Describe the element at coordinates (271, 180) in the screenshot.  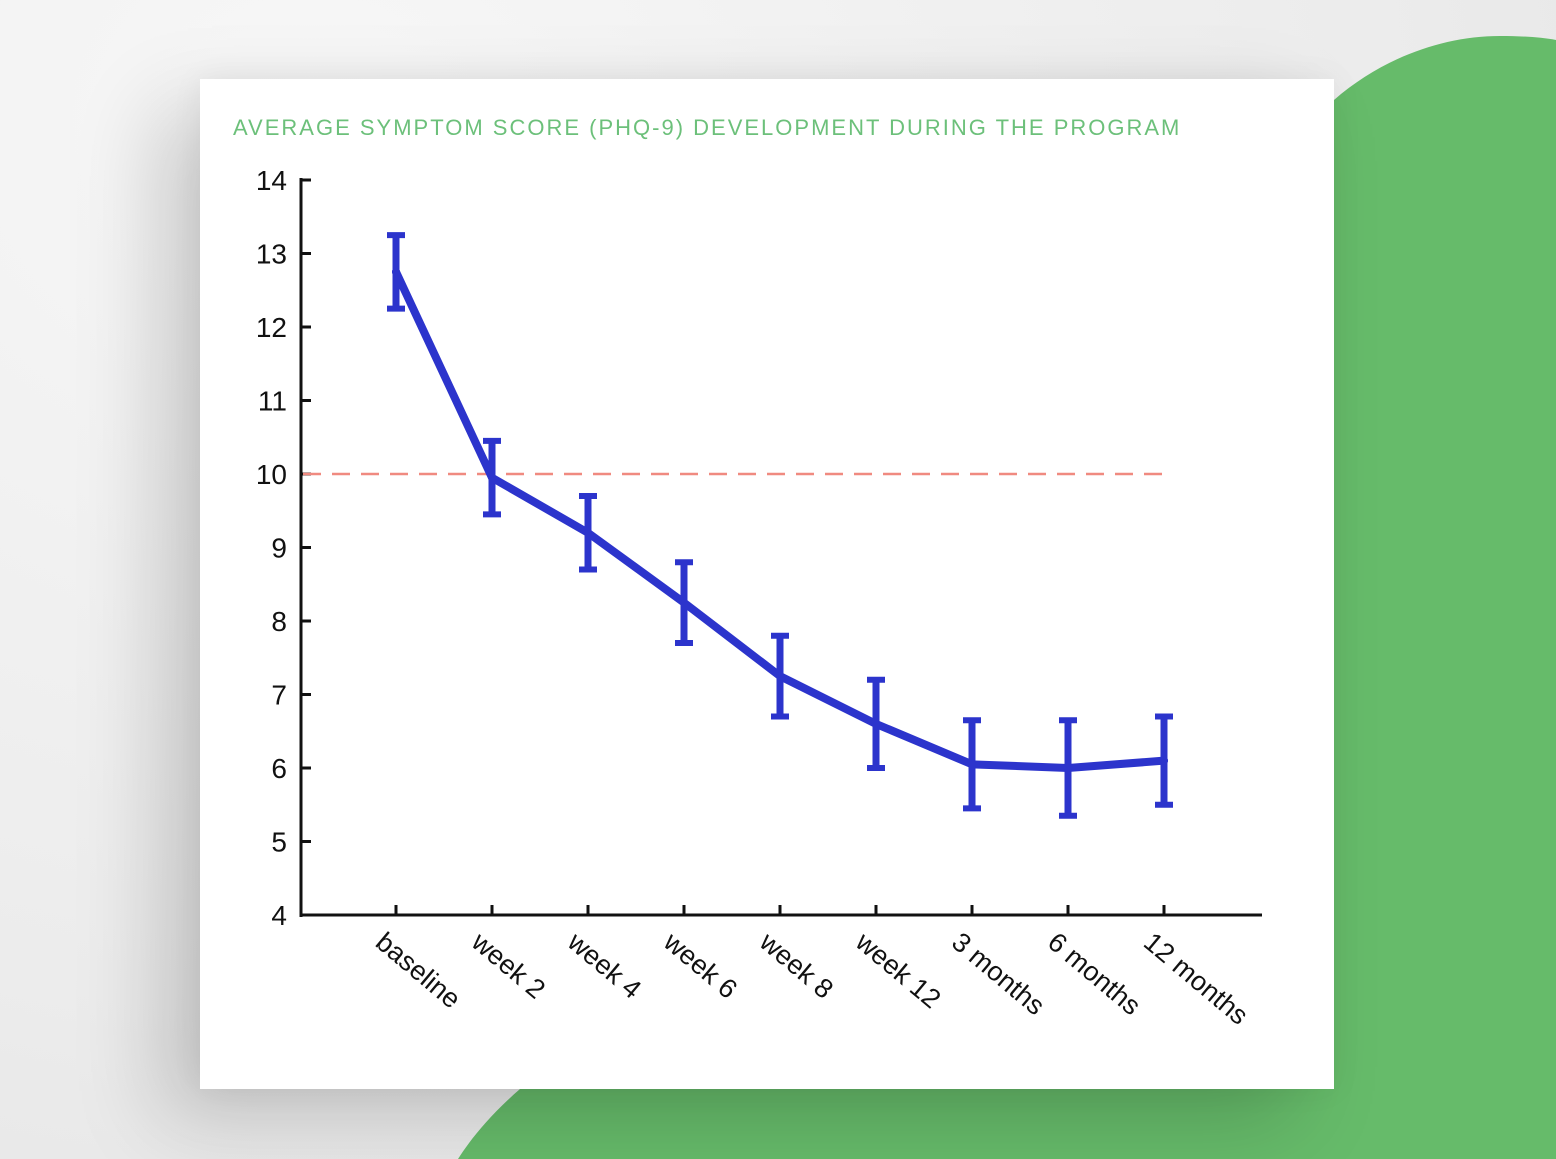
I see `y-tick-label: 14` at that location.